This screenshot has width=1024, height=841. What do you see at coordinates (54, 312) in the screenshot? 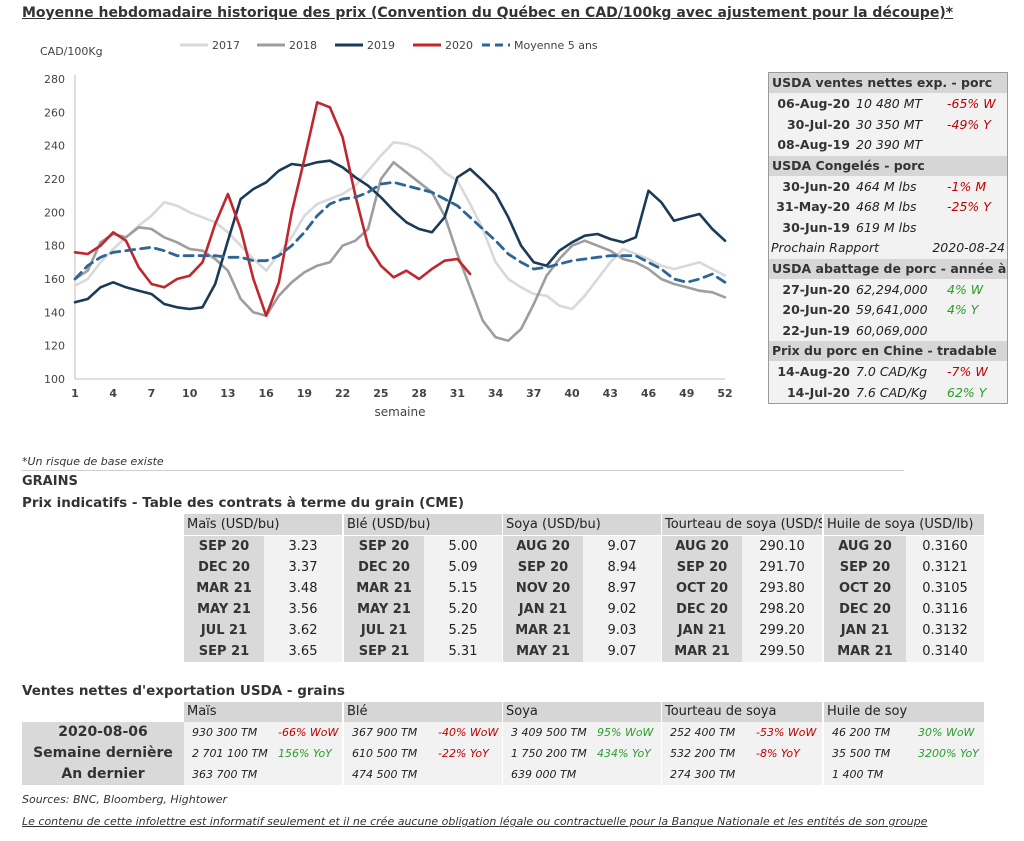
I see `y-tick-label: 140` at bounding box center [54, 312].